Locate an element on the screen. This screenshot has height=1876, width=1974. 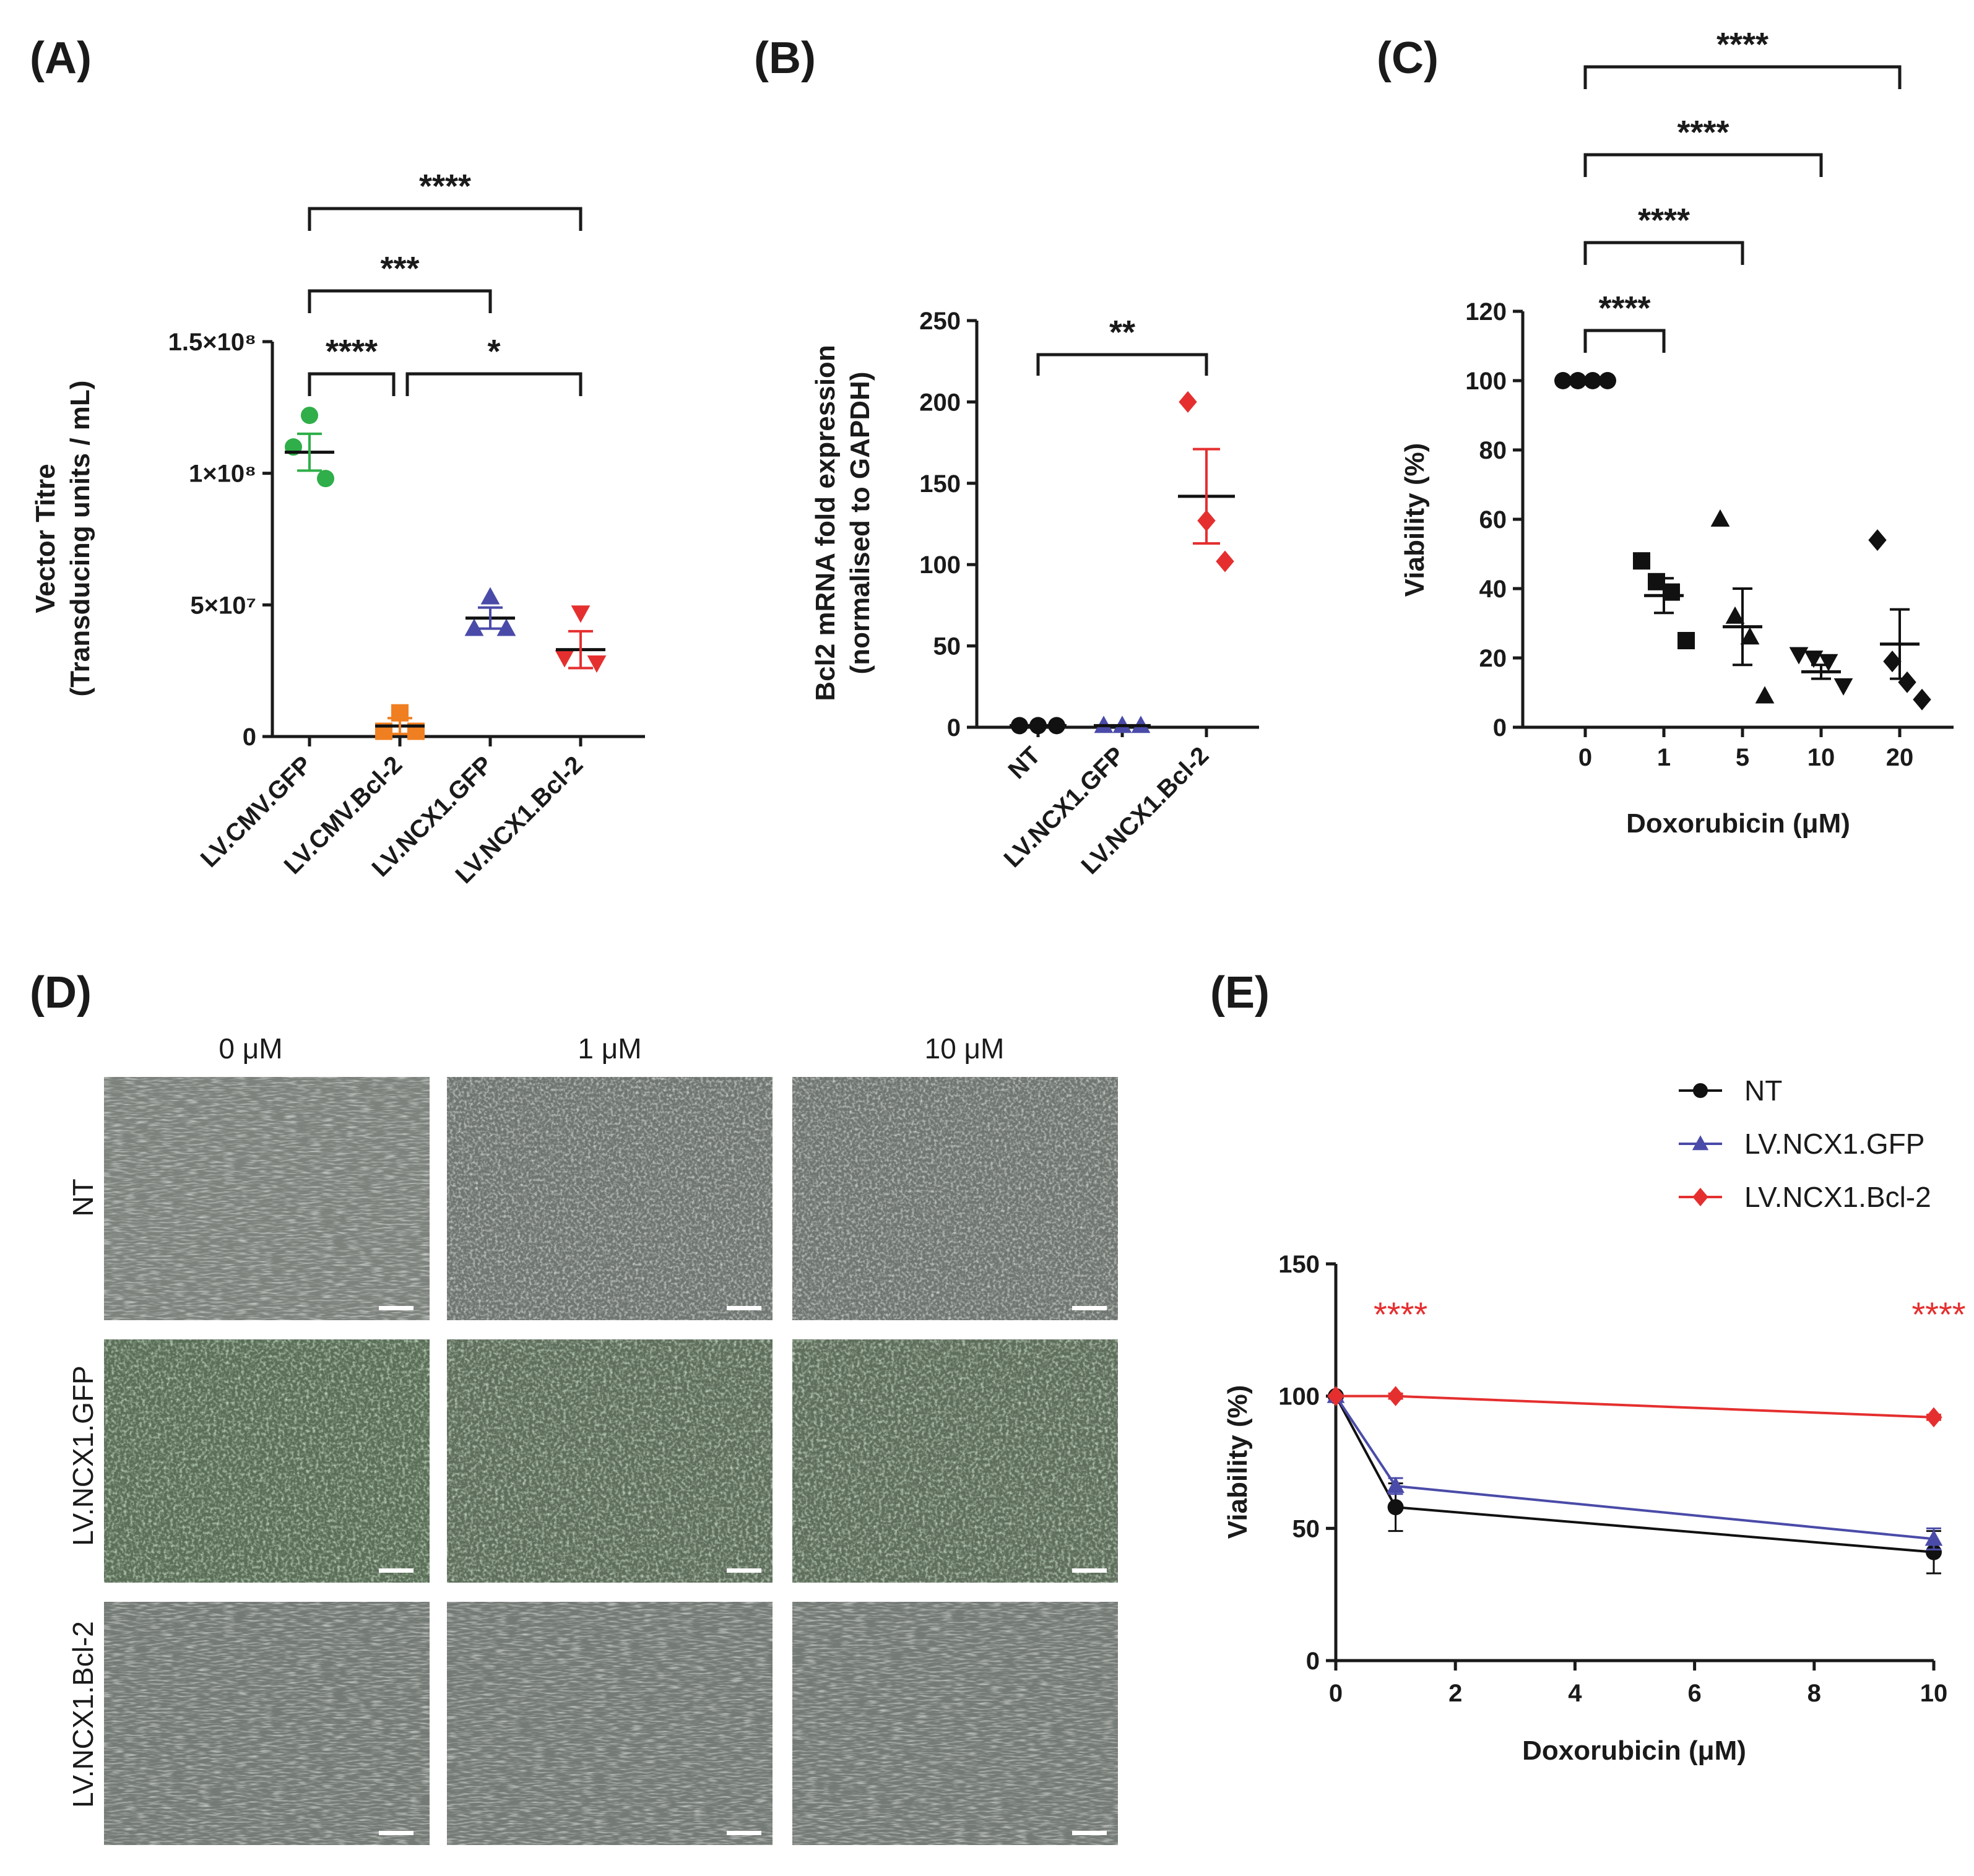
legend-label: LV.NCX1.Bcl-2 is located at coordinates (1838, 1197).